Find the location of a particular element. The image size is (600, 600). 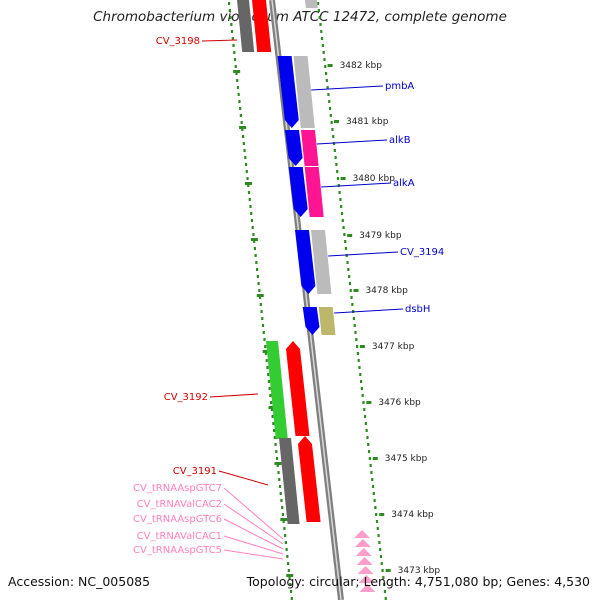

trna-gene-label: CV_tRNAAspGTC6 is located at coordinates (177, 519).